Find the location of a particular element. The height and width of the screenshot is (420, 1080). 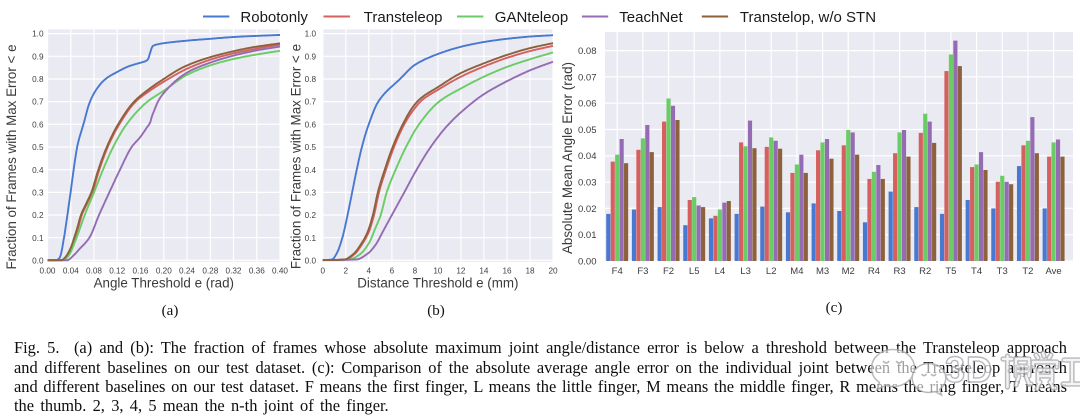

svg-text: 0.24 is located at coordinates (187, 270).